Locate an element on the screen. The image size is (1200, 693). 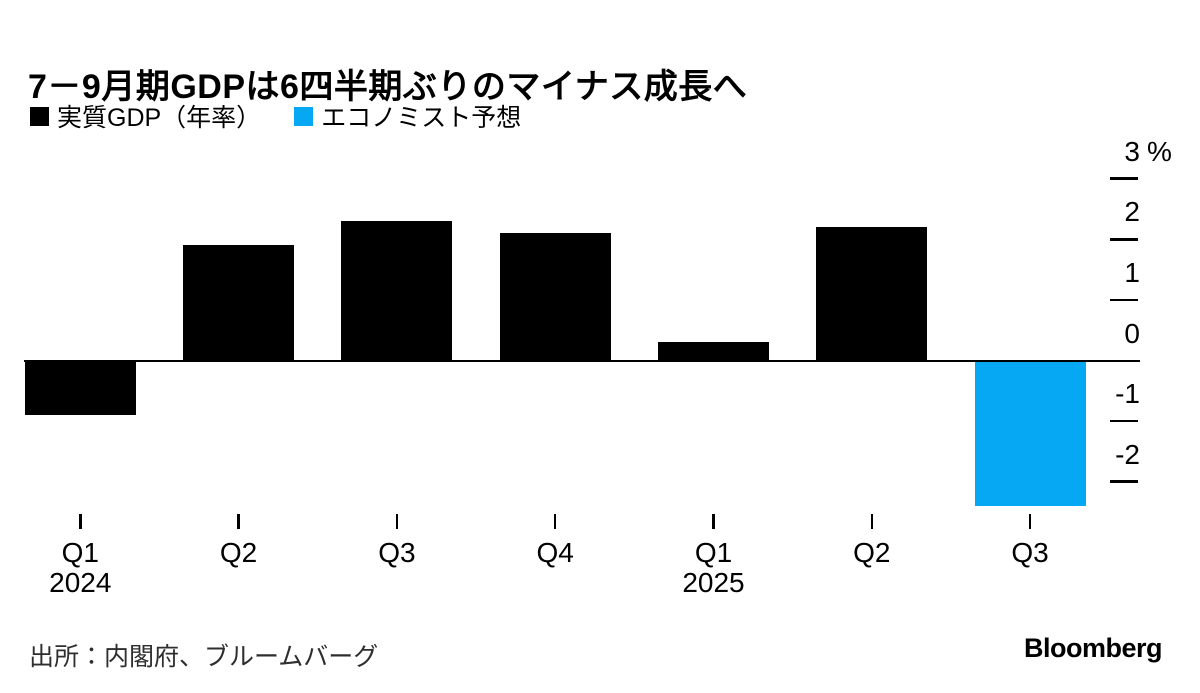
y-axis-label--2: -2 is located at coordinates (1127, 454).